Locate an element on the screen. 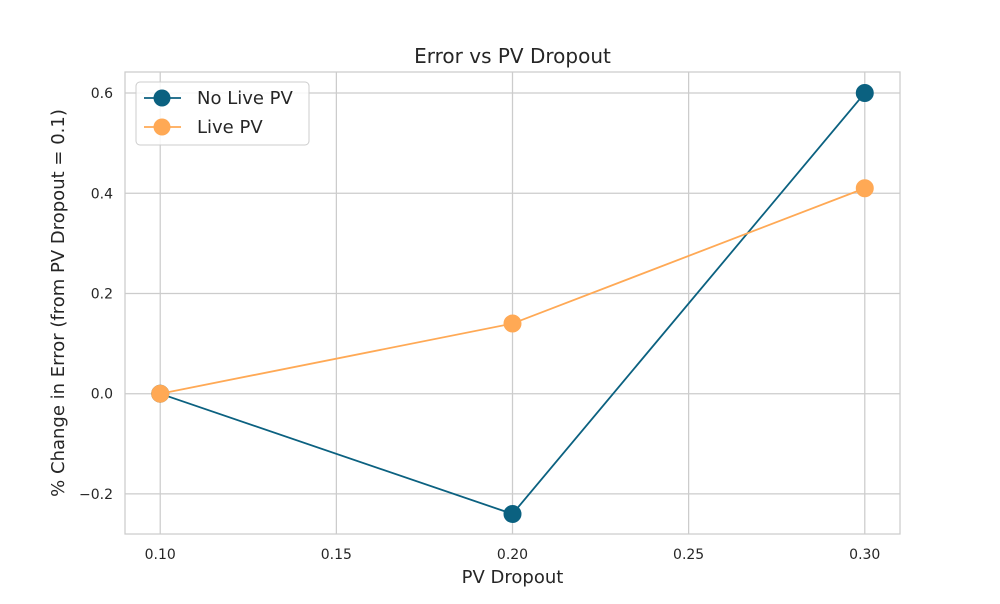  chart-title: Error vs PV Dropout is located at coordinates (512, 56).